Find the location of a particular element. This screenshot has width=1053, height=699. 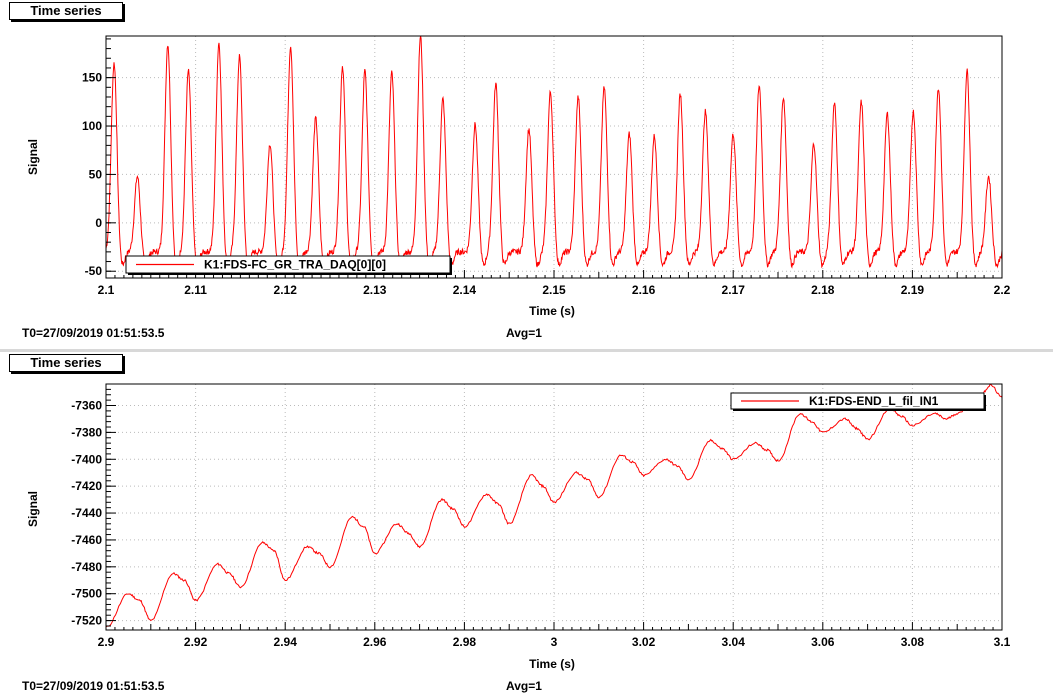

x-tick-label: 2.12 is located at coordinates (286, 290).